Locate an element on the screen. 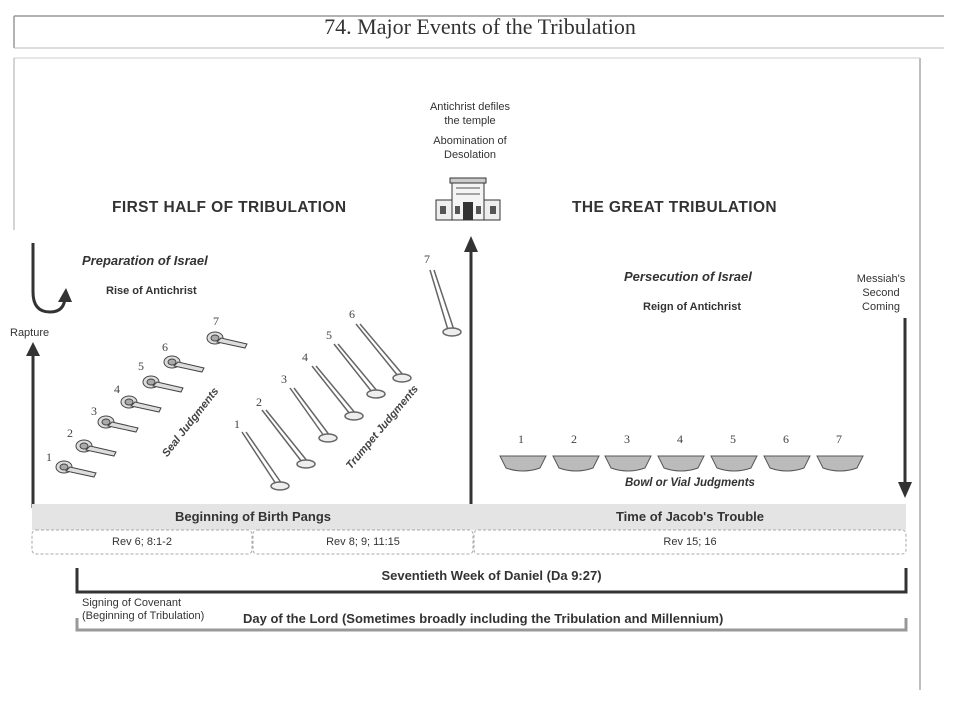 This screenshot has height=720, width=960. temple-caption-line2: the temple is located at coordinates (470, 121).